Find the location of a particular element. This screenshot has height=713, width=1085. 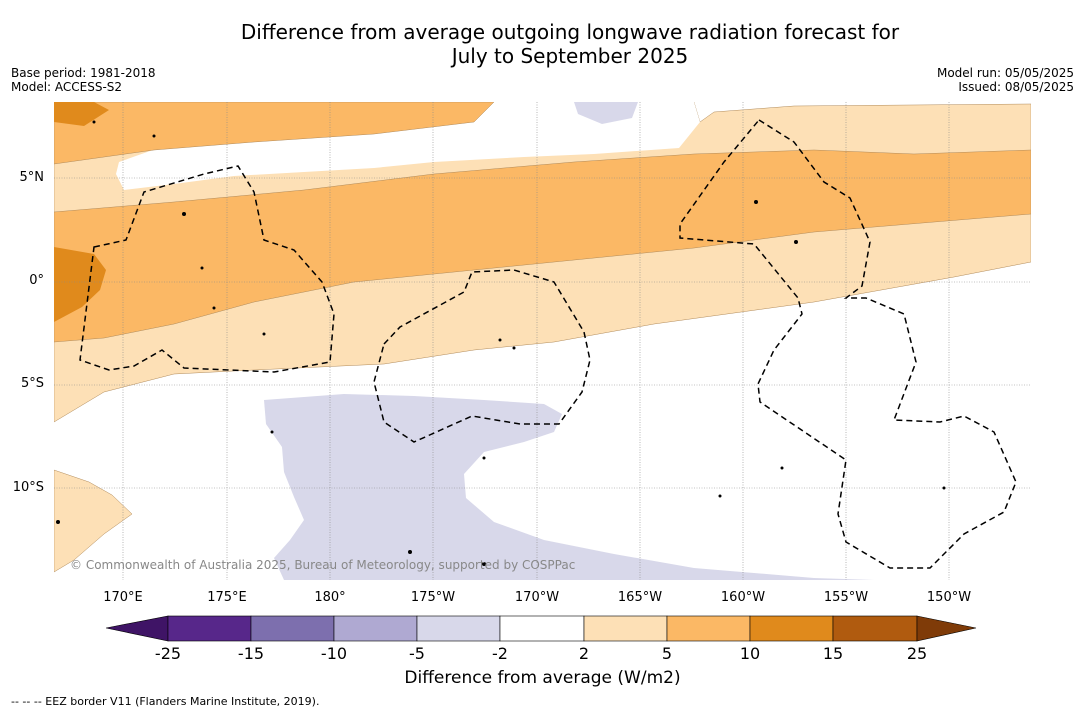

lon-label-150w: 150°W is located at coordinates (949, 597).